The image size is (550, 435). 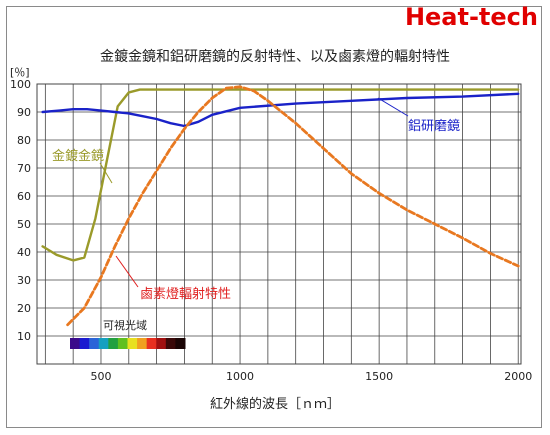 What do you see at coordinates (100, 376) in the screenshot?
I see `x-tick-label: 500` at bounding box center [100, 376].